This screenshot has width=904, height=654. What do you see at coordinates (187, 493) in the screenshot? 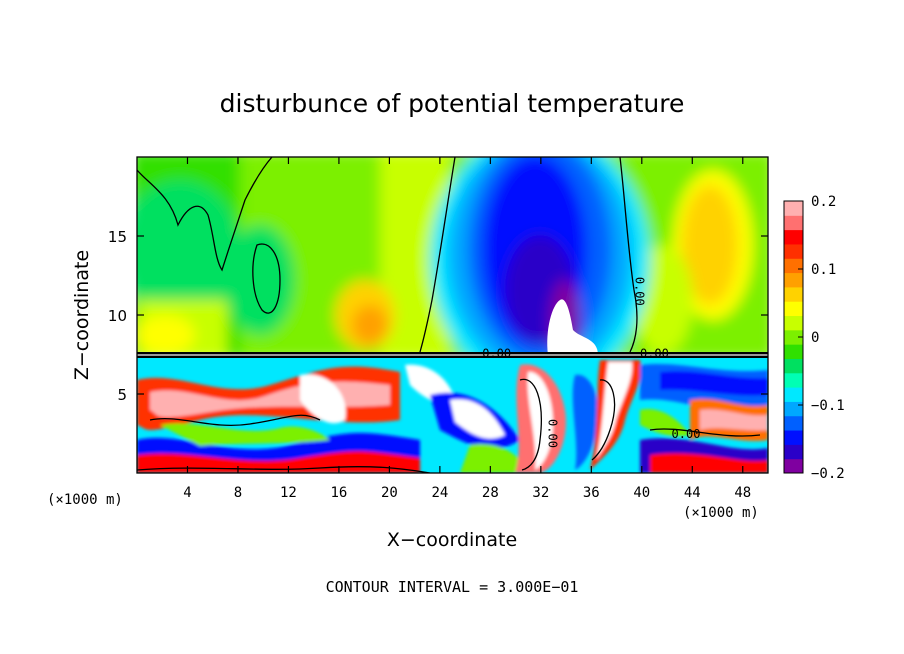
I see `x-tick-label: 4` at bounding box center [187, 493].